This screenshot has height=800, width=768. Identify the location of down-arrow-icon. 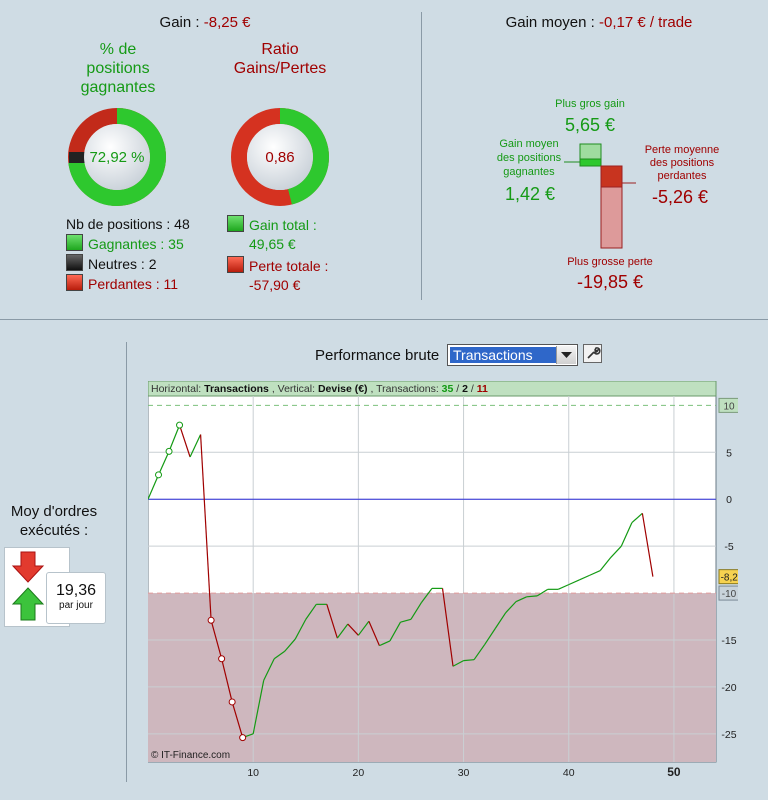
(28, 567).